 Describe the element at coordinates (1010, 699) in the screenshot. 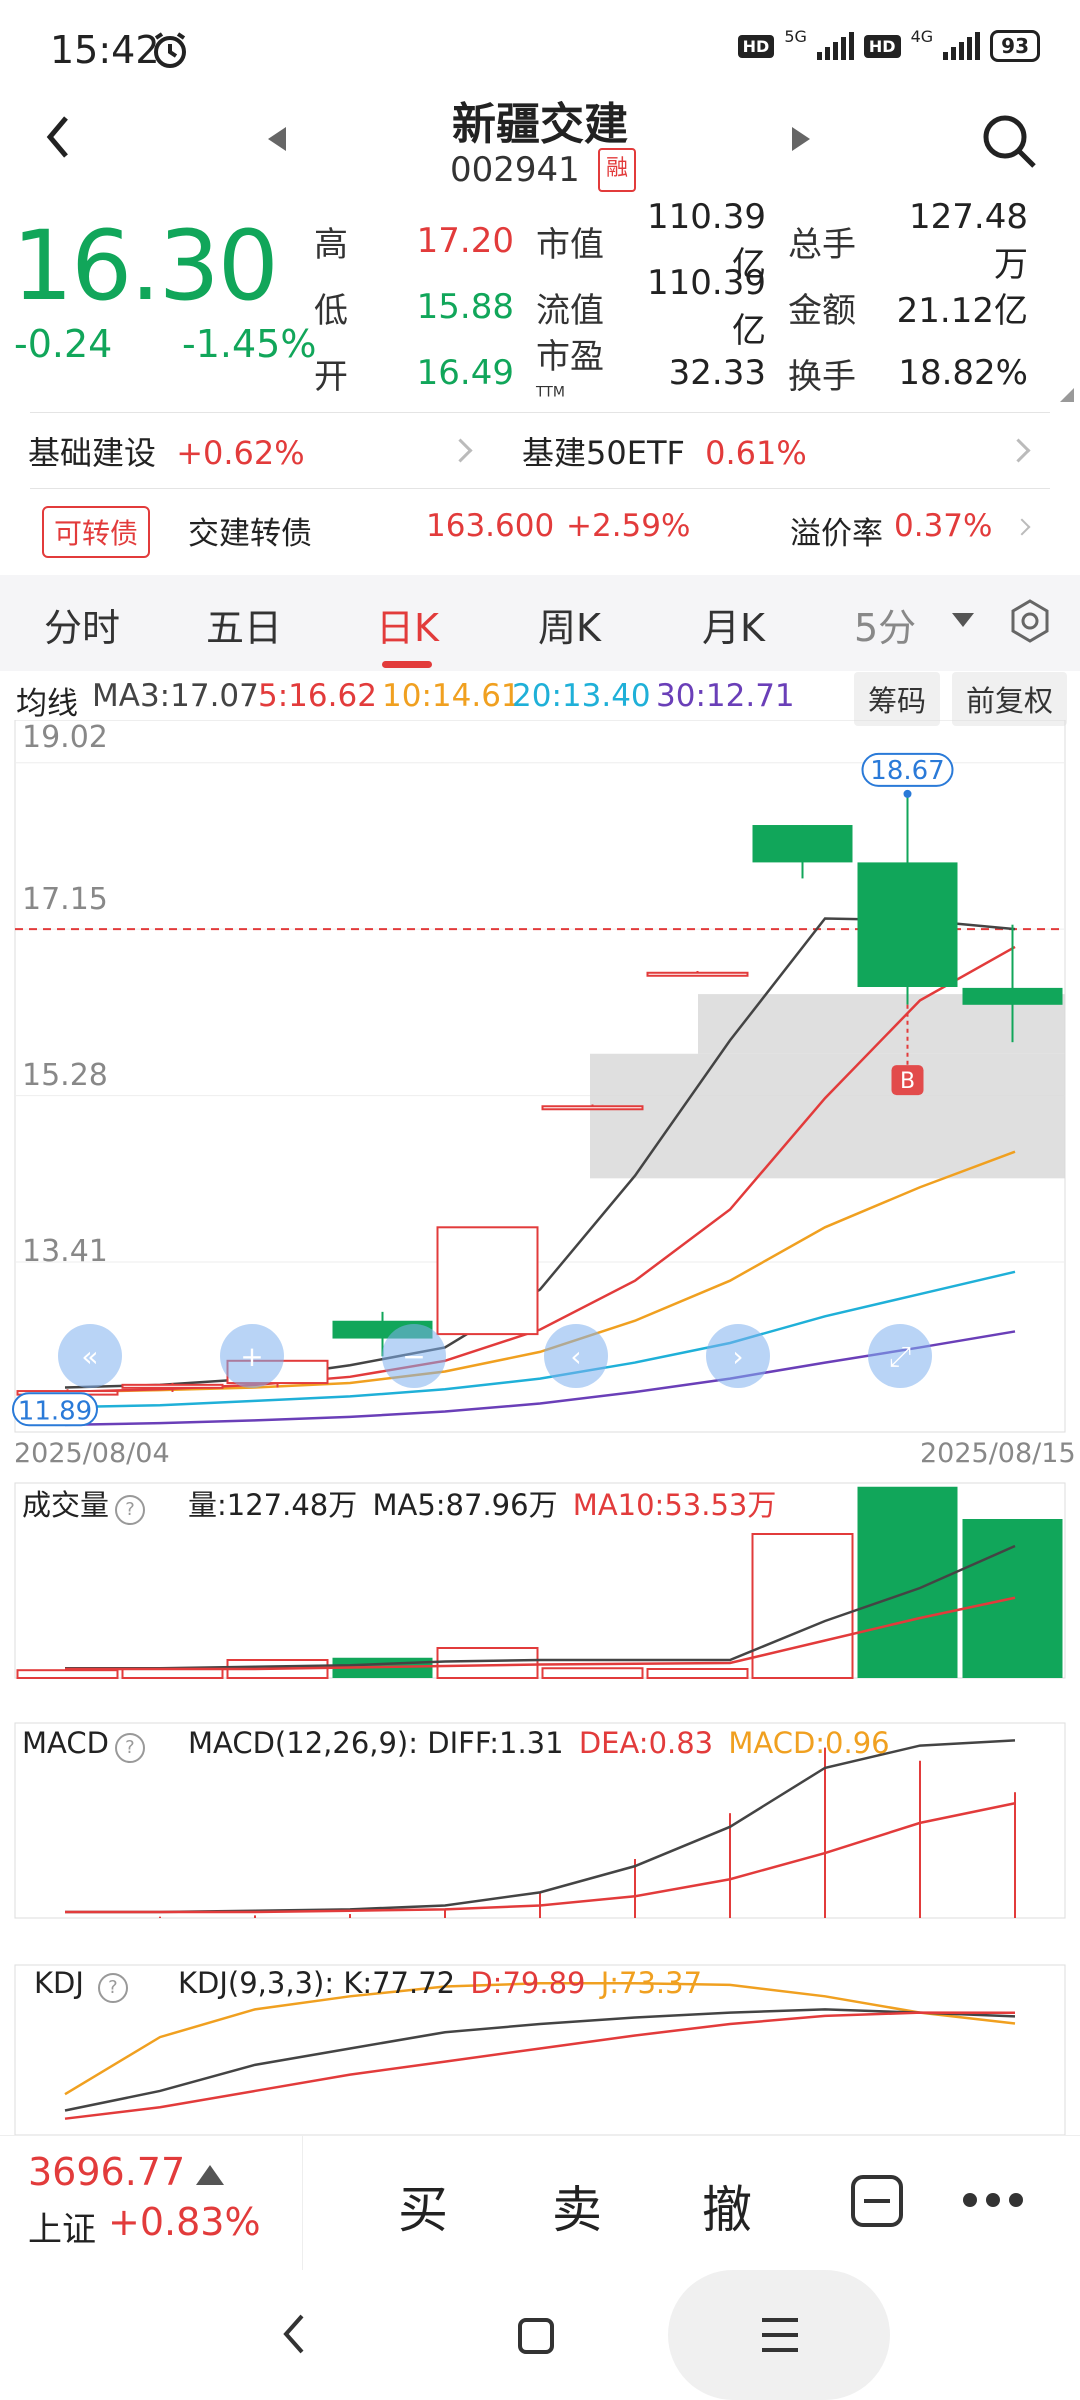

I see `adjust-button: 前复权` at that location.